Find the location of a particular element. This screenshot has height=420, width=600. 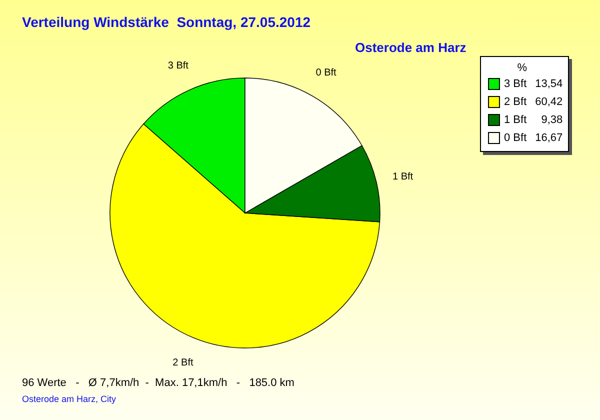

legend-label: 1 Bft is located at coordinates (515, 120).